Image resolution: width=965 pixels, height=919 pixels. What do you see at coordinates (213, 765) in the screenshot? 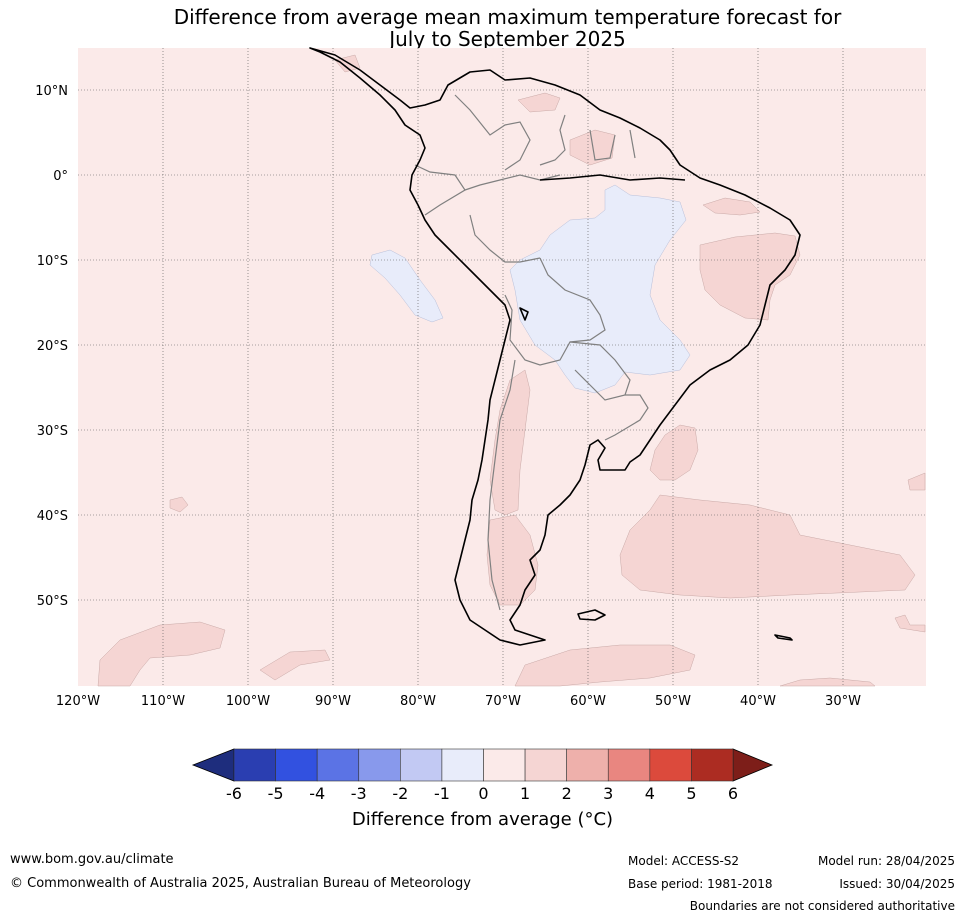
I see `colorbar-under-arrow` at bounding box center [213, 765].